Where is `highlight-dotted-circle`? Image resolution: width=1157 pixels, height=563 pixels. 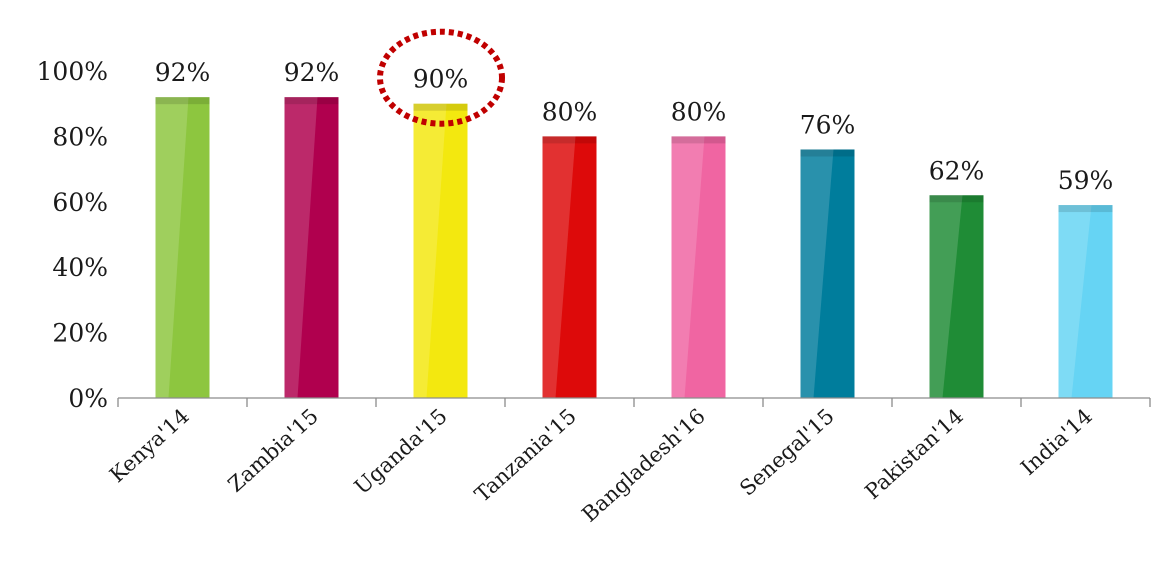 highlight-dotted-circle is located at coordinates (441, 77).